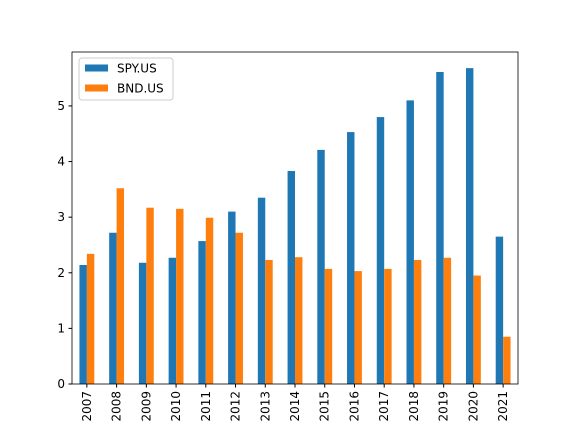 The image size is (576, 432). What do you see at coordinates (146, 406) in the screenshot?
I see `x-tick-label: 2009` at bounding box center [146, 406].